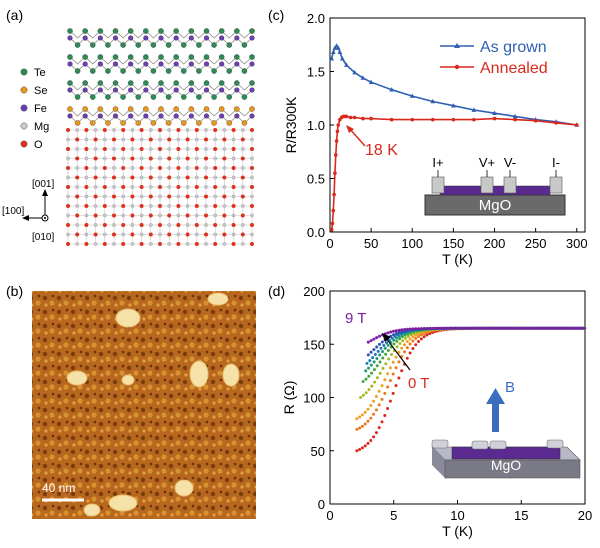 The image size is (600, 548). Describe the element at coordinates (495, 205) in the screenshot. I see `inset-substrate-label: MgO` at that location.